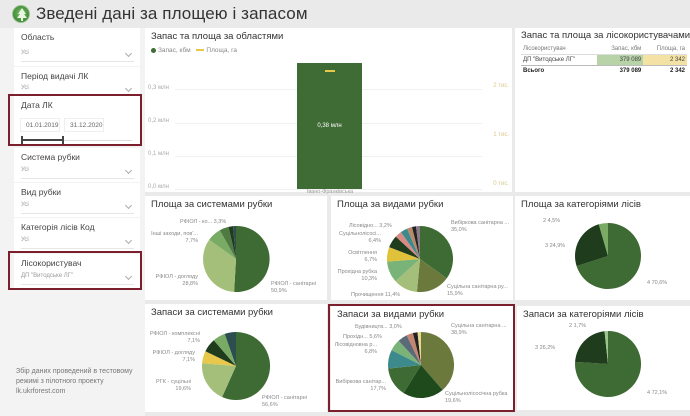  What do you see at coordinates (665, 49) in the screenshot?
I see `column-header: Площа, га` at bounding box center [665, 49].